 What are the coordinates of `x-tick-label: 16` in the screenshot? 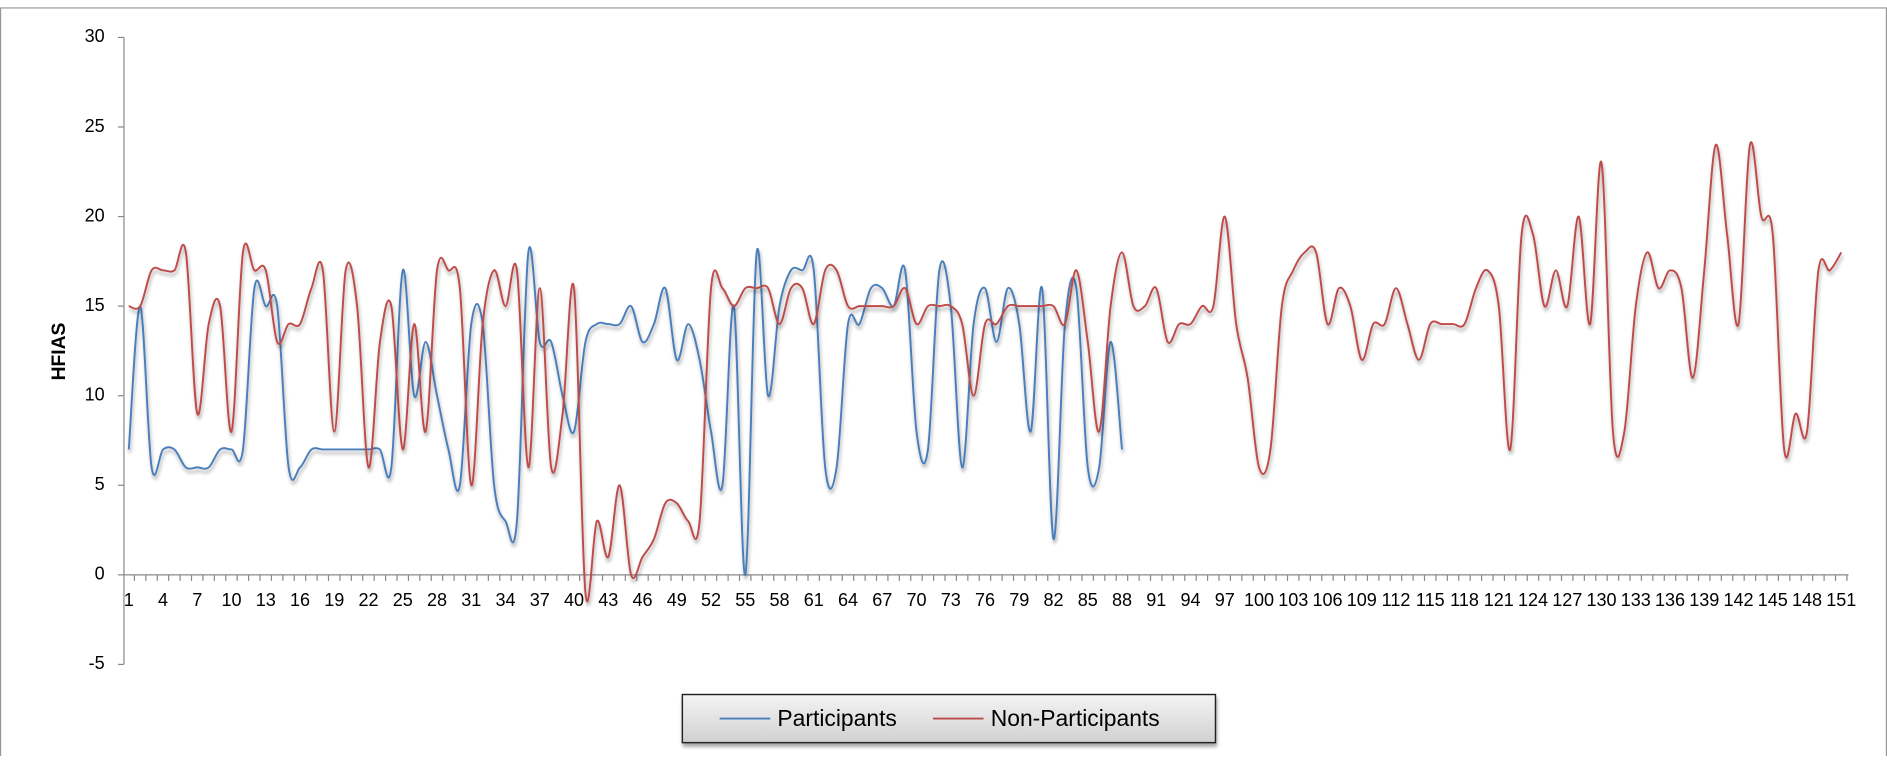 It's located at (300, 600).